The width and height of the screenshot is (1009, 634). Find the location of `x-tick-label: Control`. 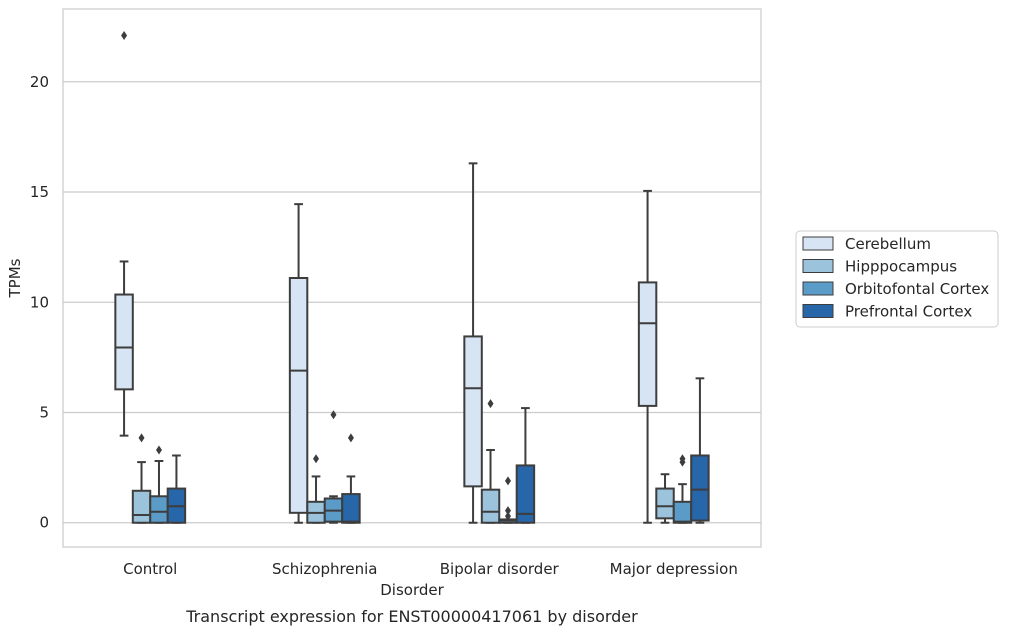

x-tick-label: Control is located at coordinates (150, 569).